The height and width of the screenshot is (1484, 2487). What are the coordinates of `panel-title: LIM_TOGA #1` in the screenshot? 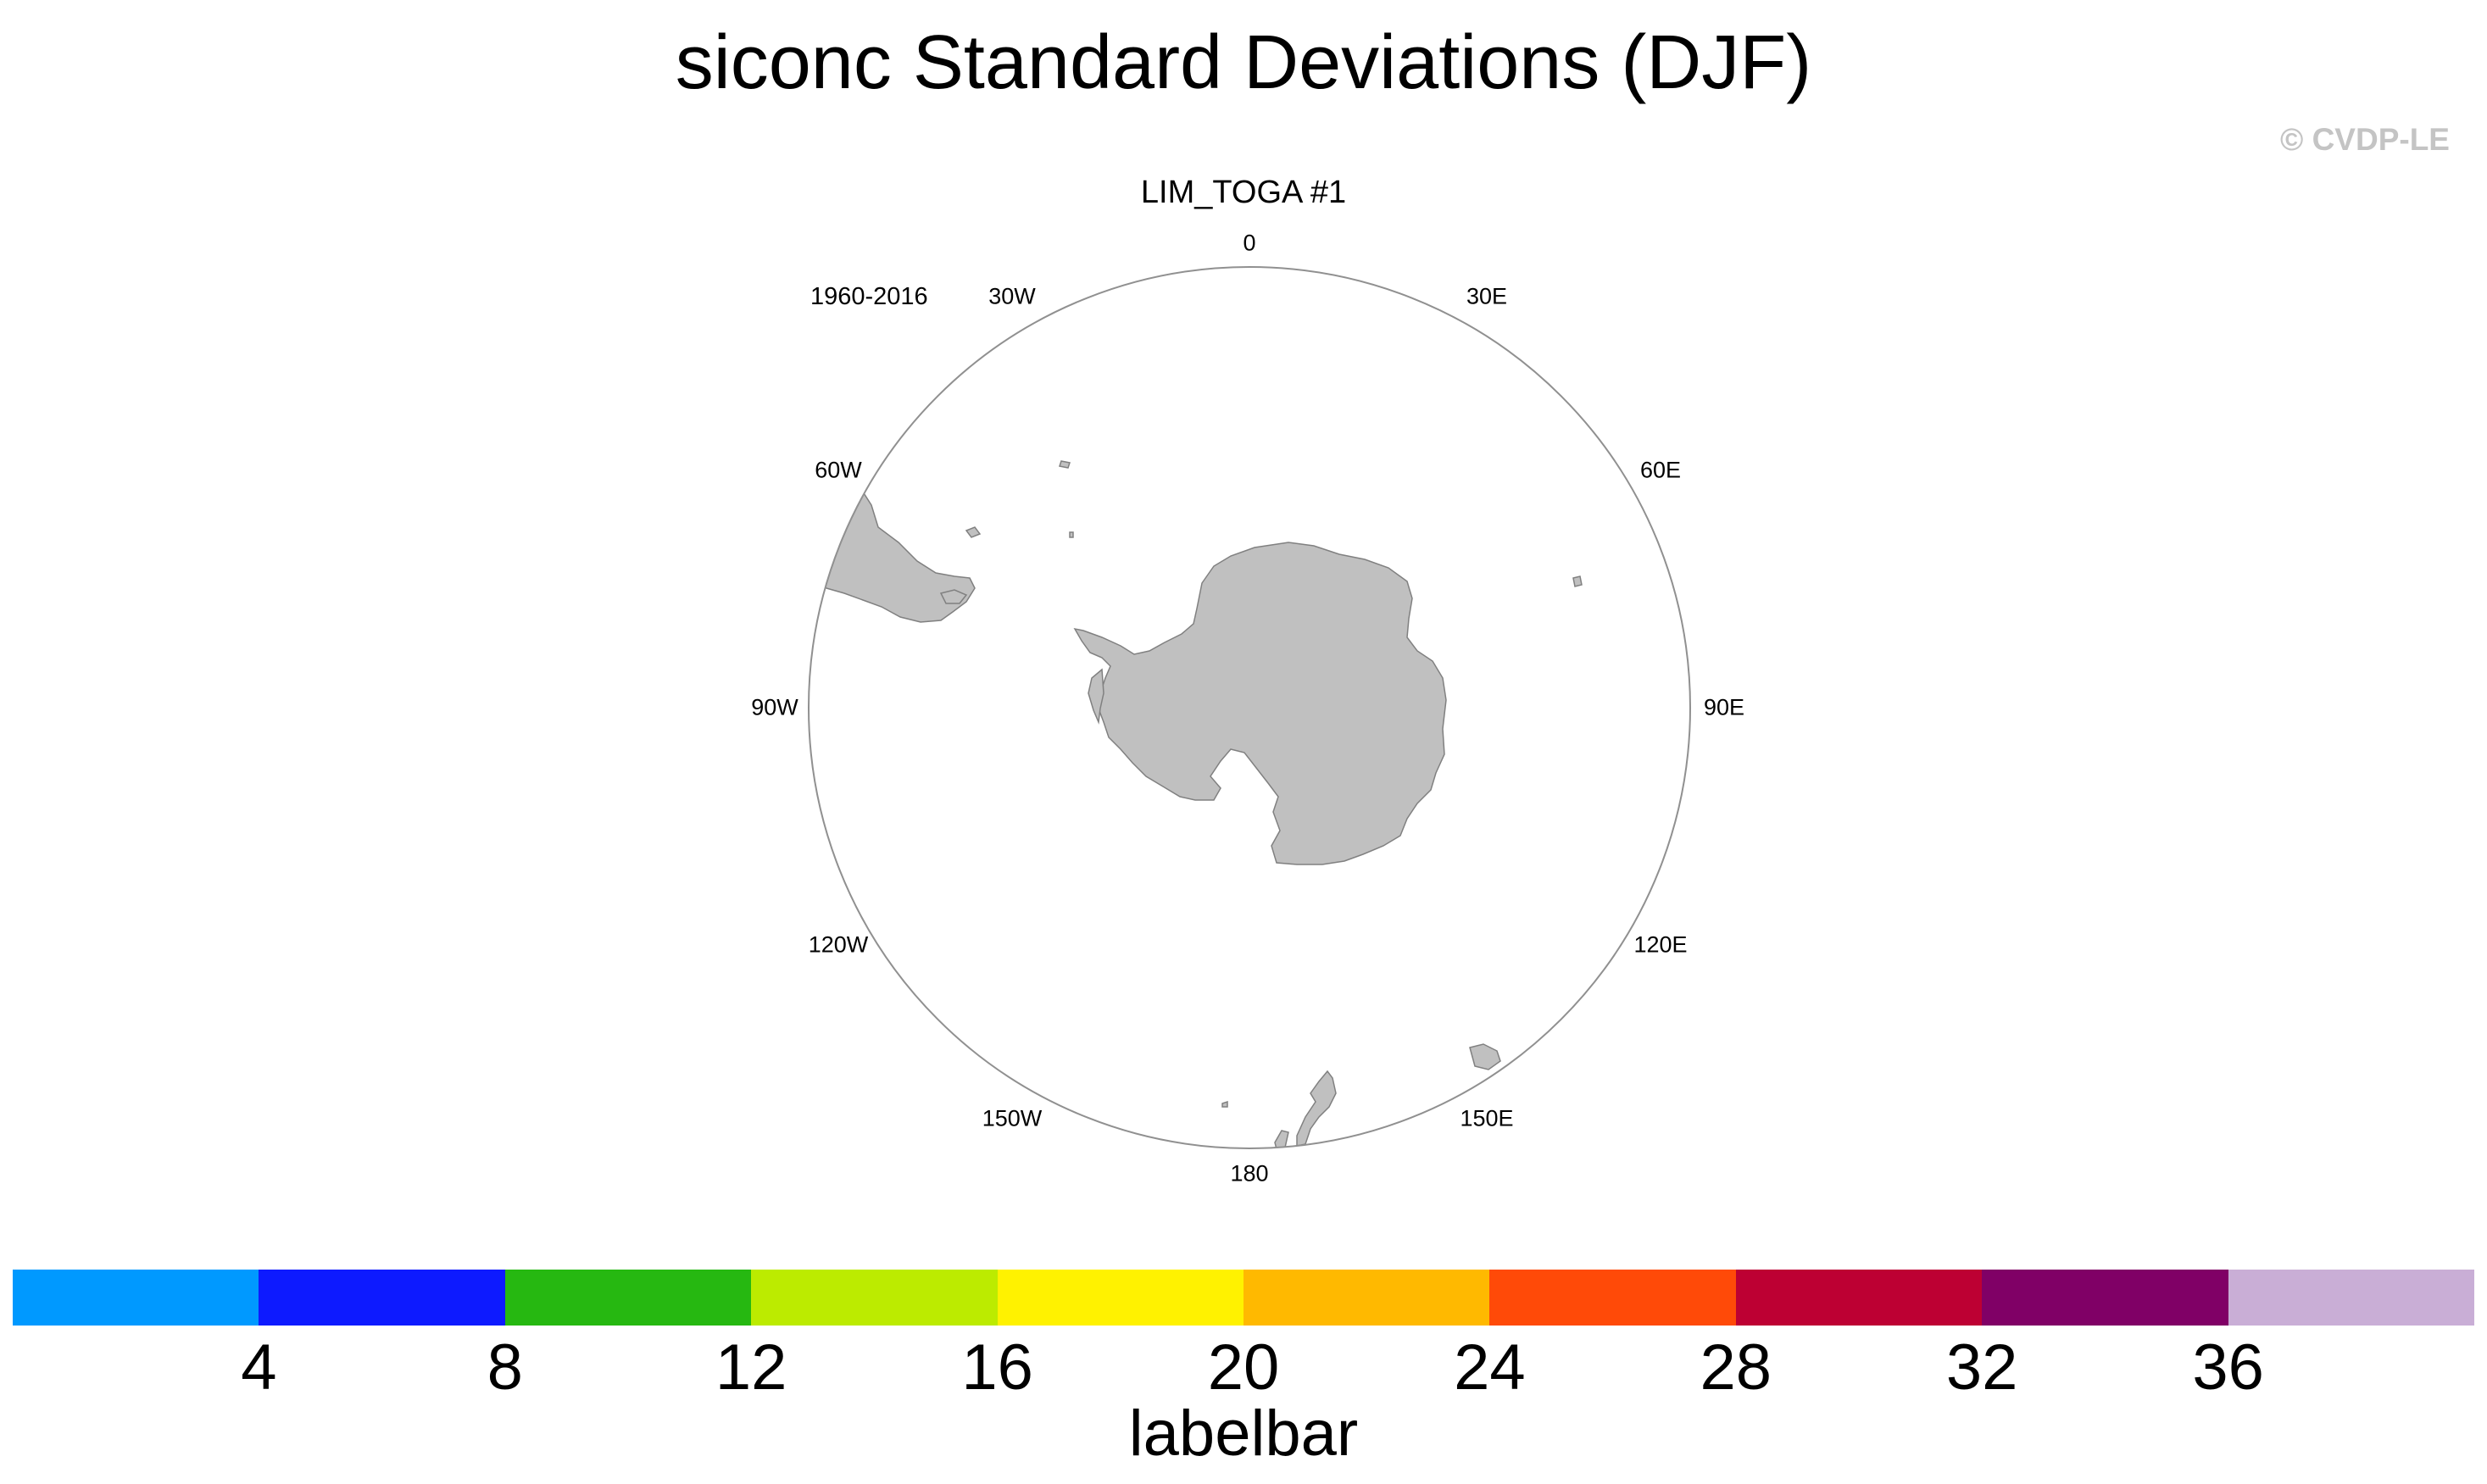 It's located at (1243, 193).